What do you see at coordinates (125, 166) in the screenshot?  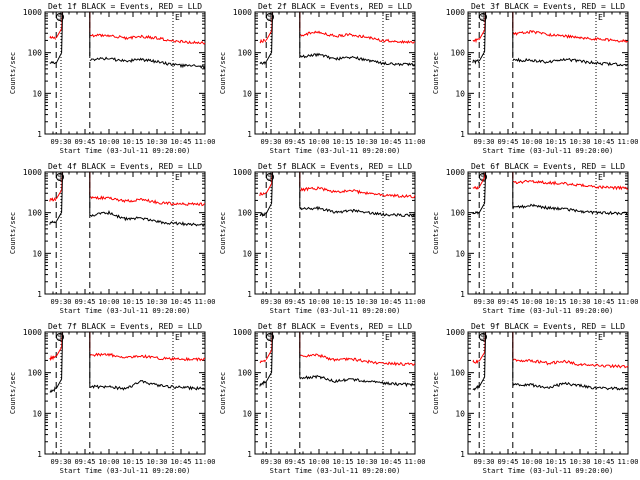 I see `chart-title: Det 4f BLACK = Events, RED = LLD` at bounding box center [125, 166].